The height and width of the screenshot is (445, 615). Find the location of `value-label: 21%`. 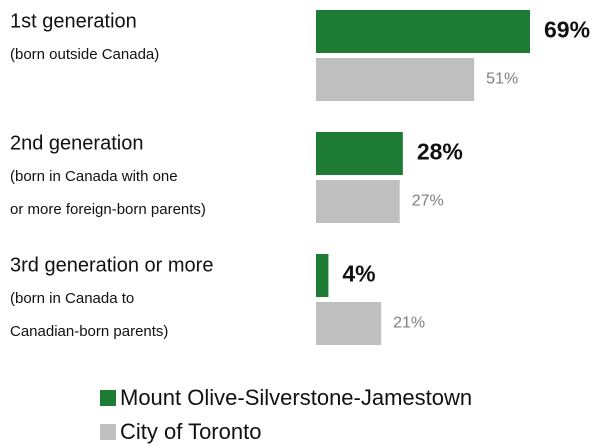

value-label: 21% is located at coordinates (409, 323).